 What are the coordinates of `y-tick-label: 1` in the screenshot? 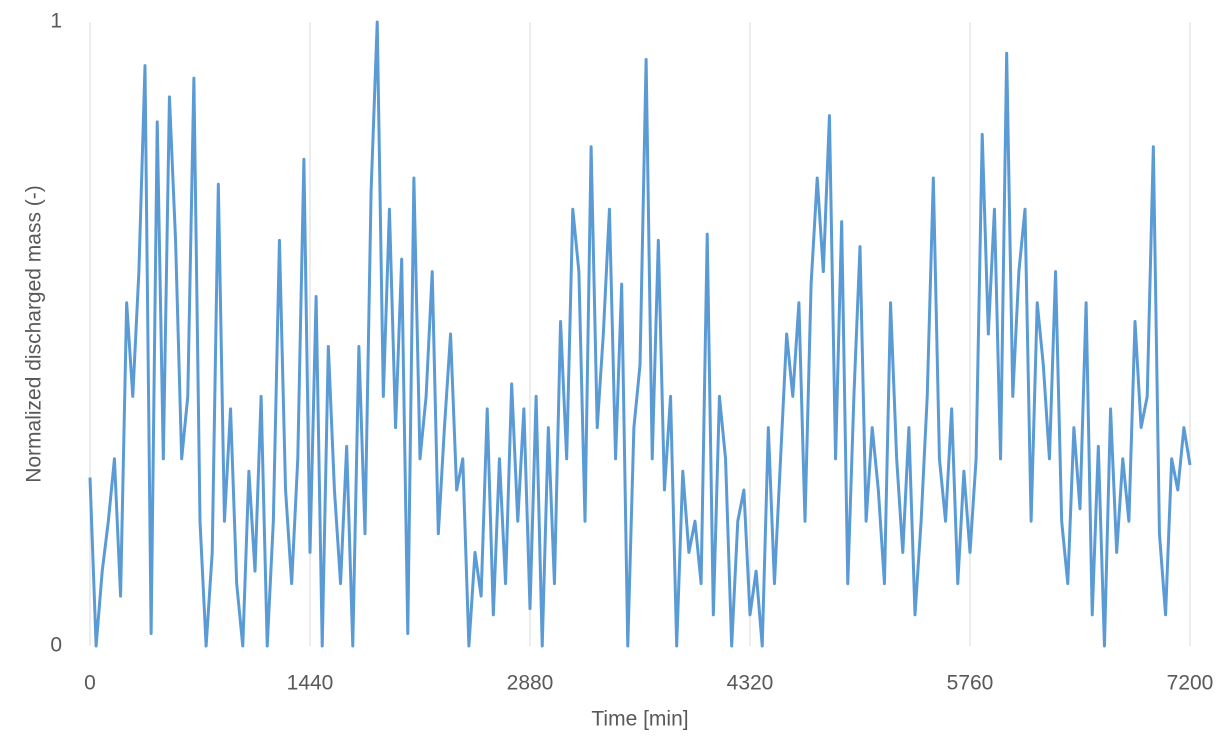 It's located at (56, 21).